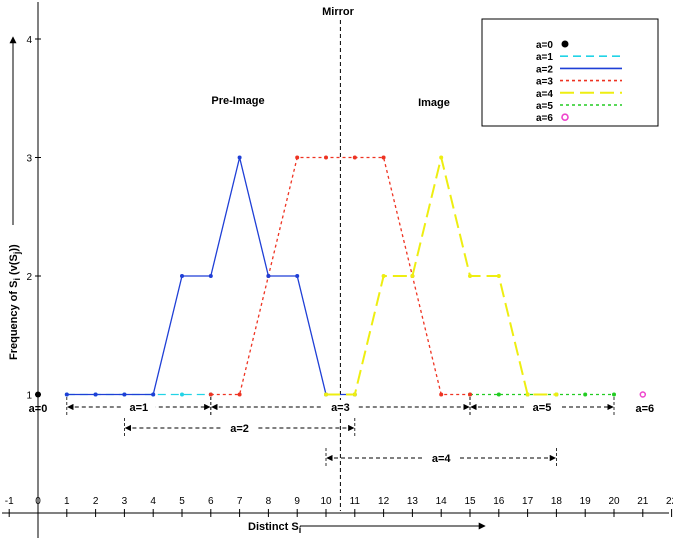  Describe the element at coordinates (586, 501) in the screenshot. I see `x-tick-label: 19` at that location.